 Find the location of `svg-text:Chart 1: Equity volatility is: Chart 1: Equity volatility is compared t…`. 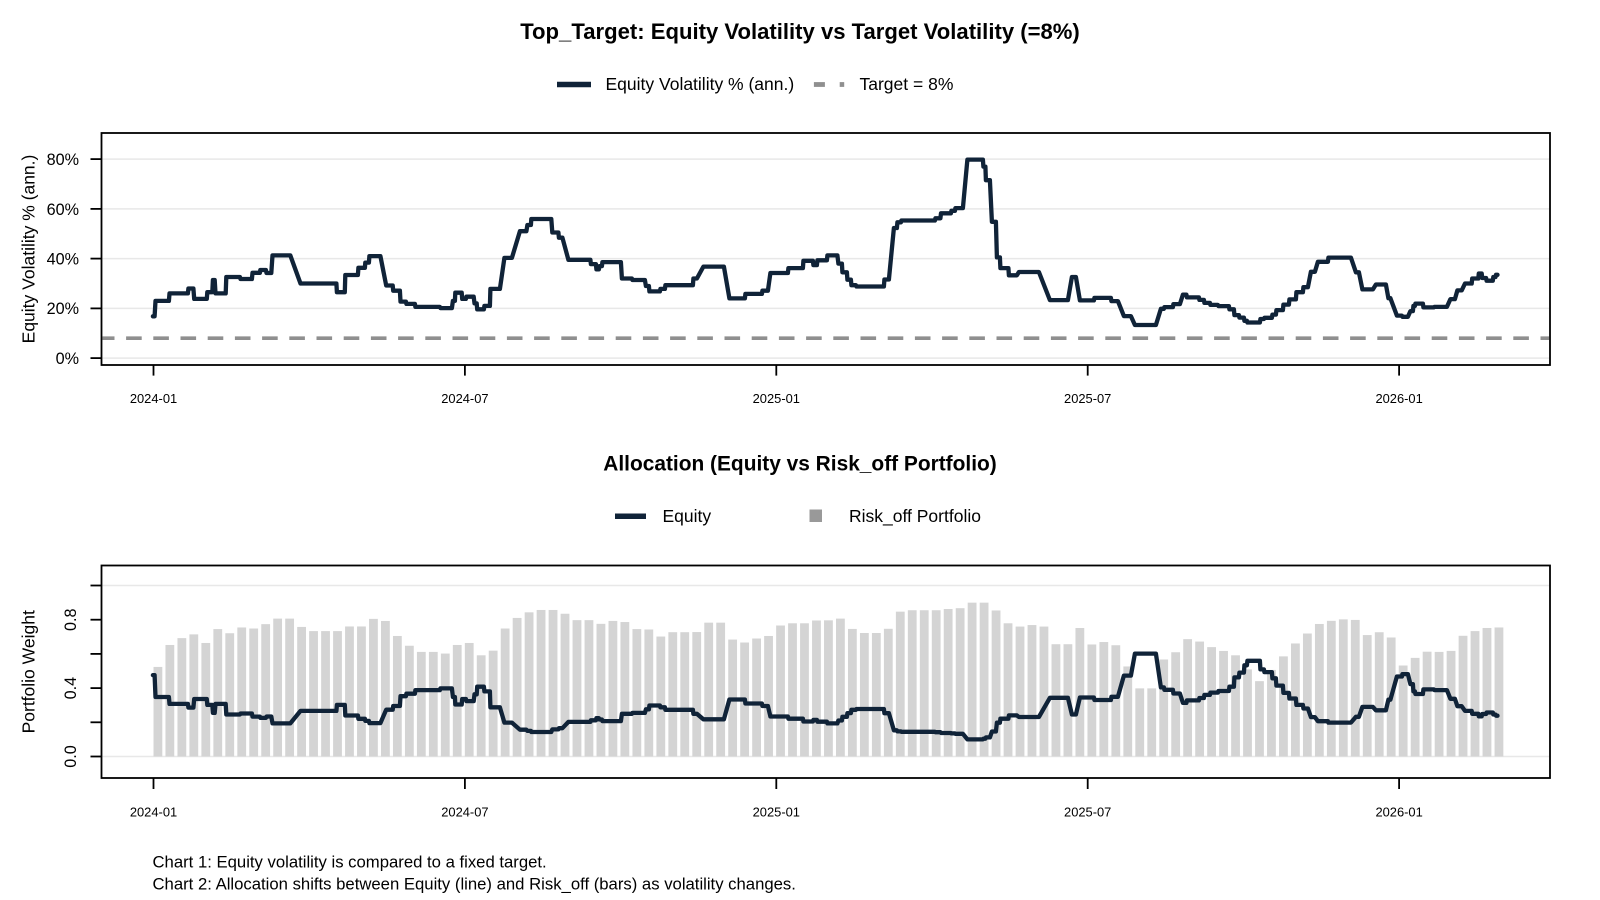

svg-text:Chart 1: Equity volatility is: Chart 1: Equity volatility is compared t… is located at coordinates (350, 862).